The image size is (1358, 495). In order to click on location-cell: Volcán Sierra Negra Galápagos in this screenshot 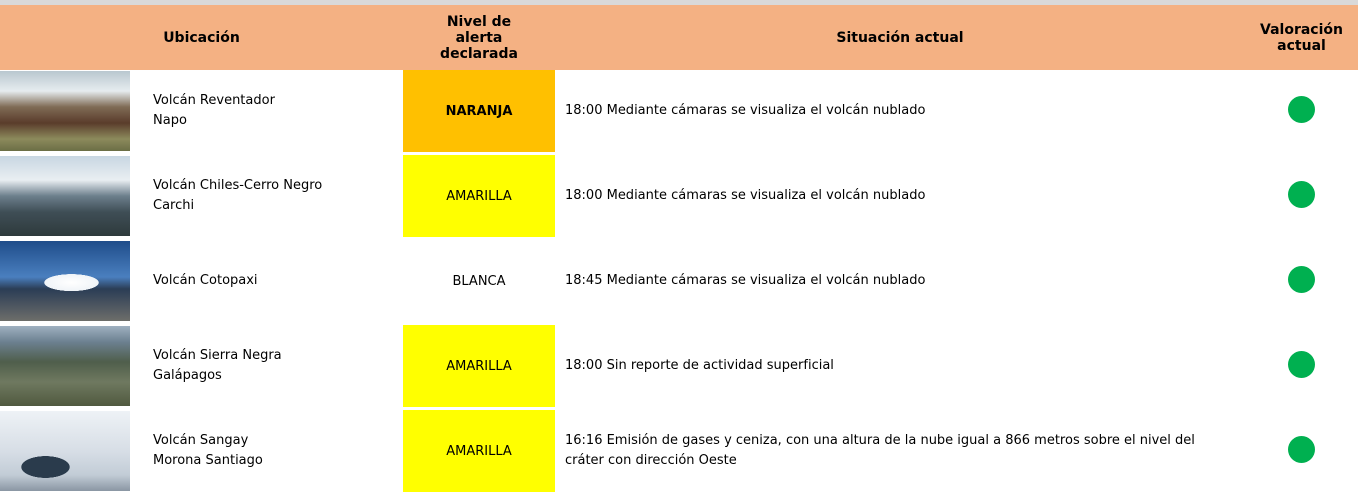, I will do `click(266, 366)`.